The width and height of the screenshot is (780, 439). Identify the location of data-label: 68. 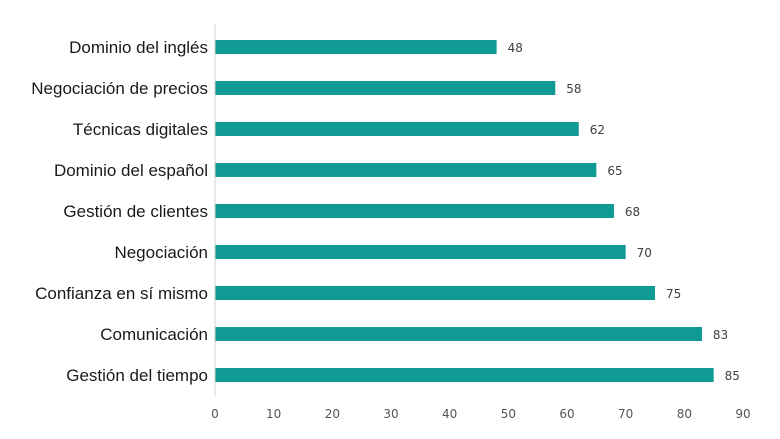
(632, 212).